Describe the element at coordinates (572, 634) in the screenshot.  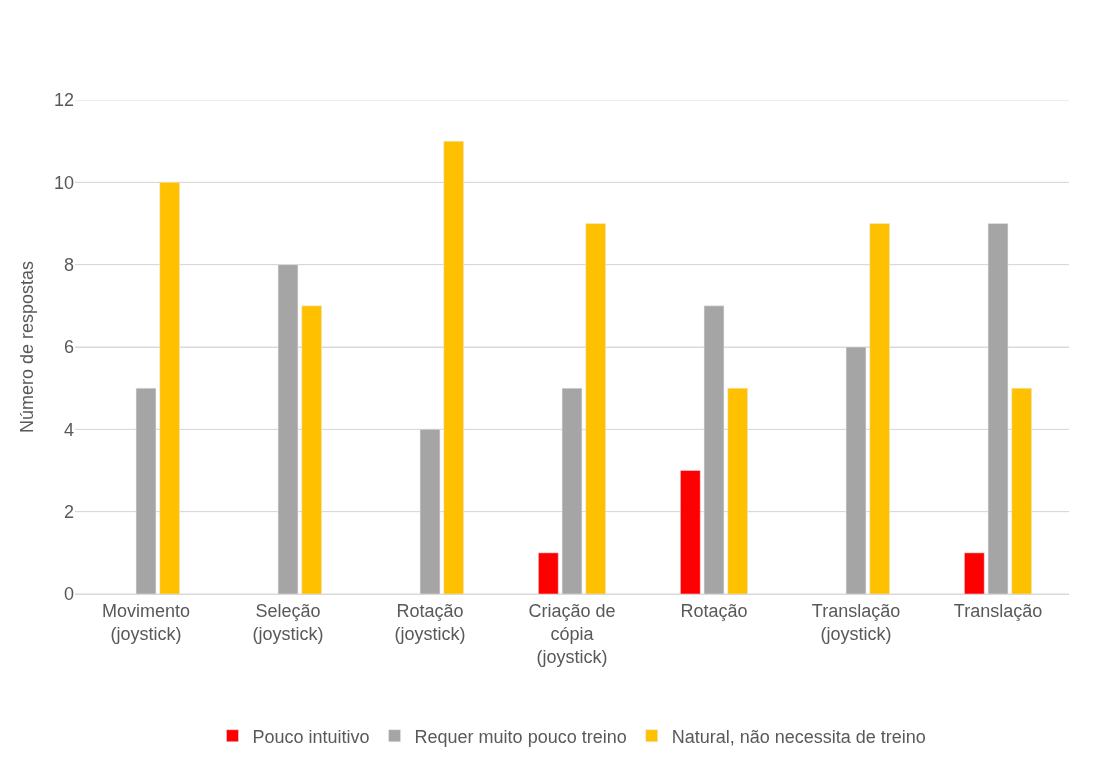
I see `x-tick-label: Criação de cópia (joystick)` at that location.